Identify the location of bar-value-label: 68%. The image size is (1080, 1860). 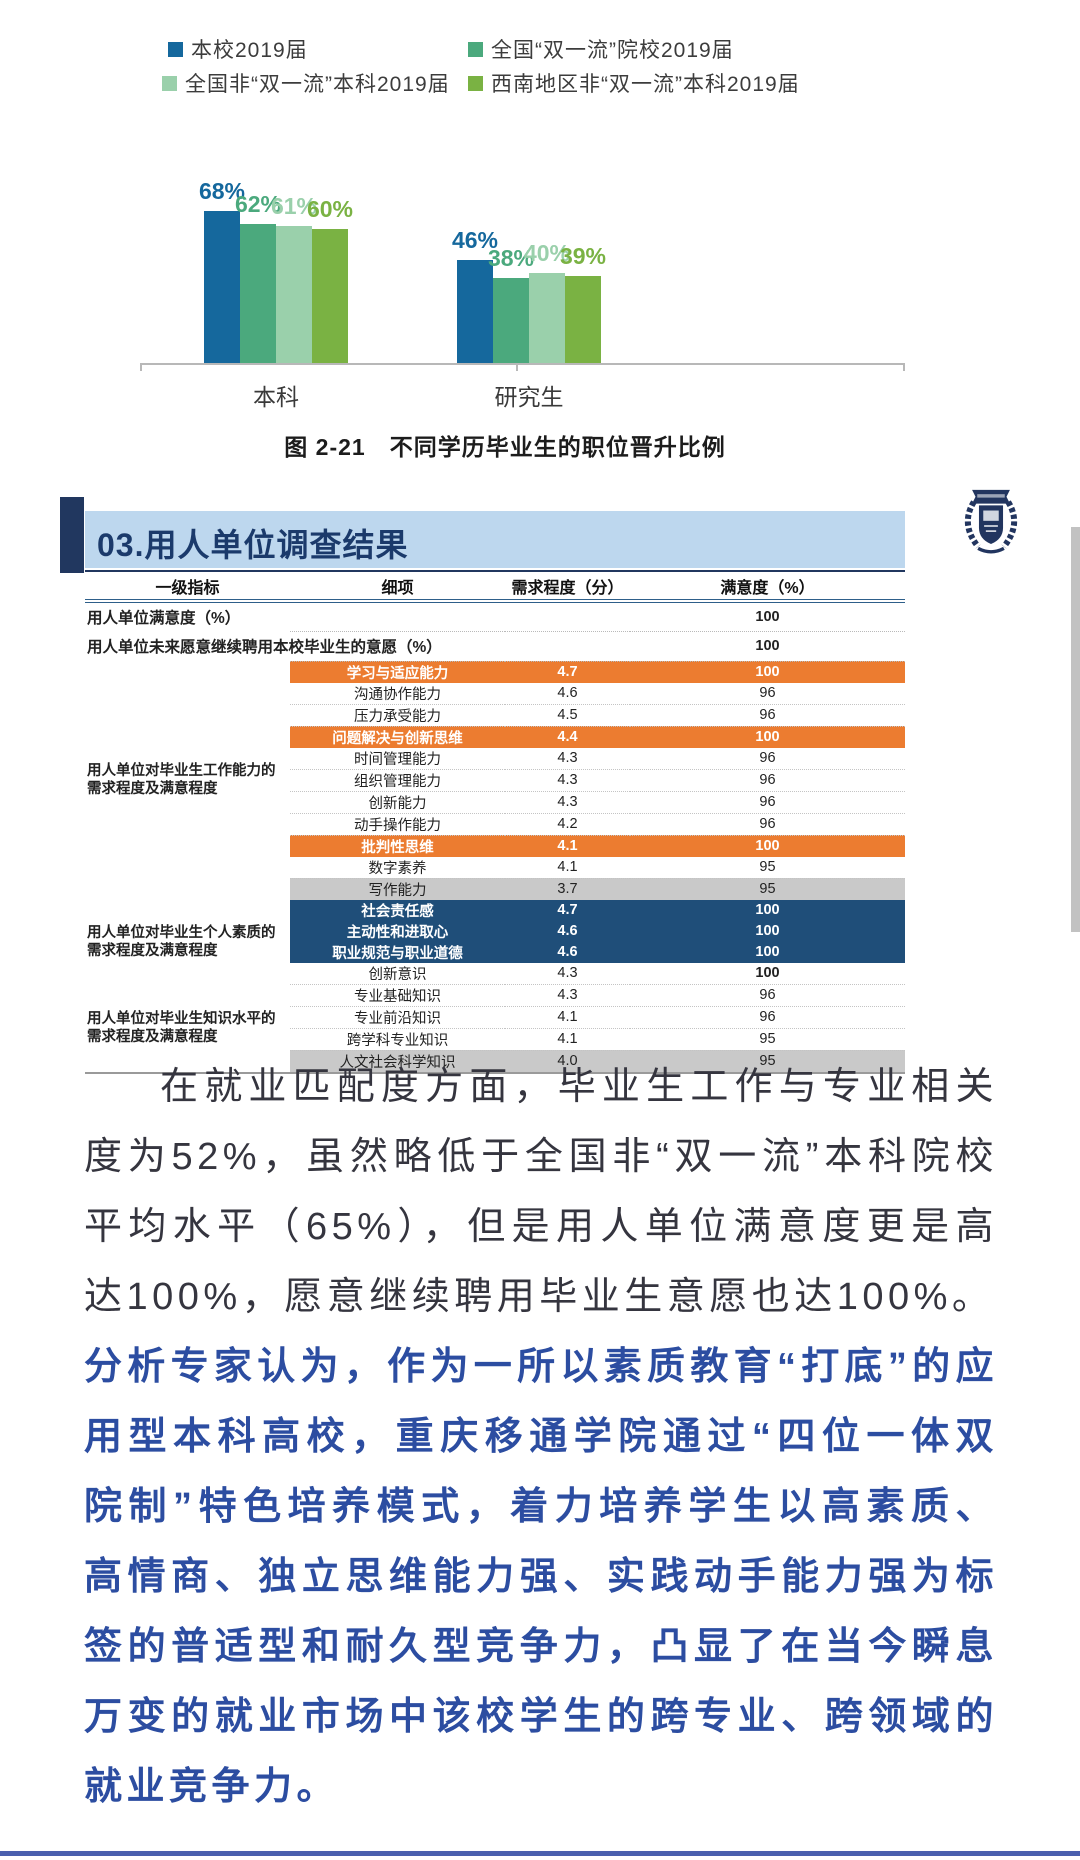
(222, 191).